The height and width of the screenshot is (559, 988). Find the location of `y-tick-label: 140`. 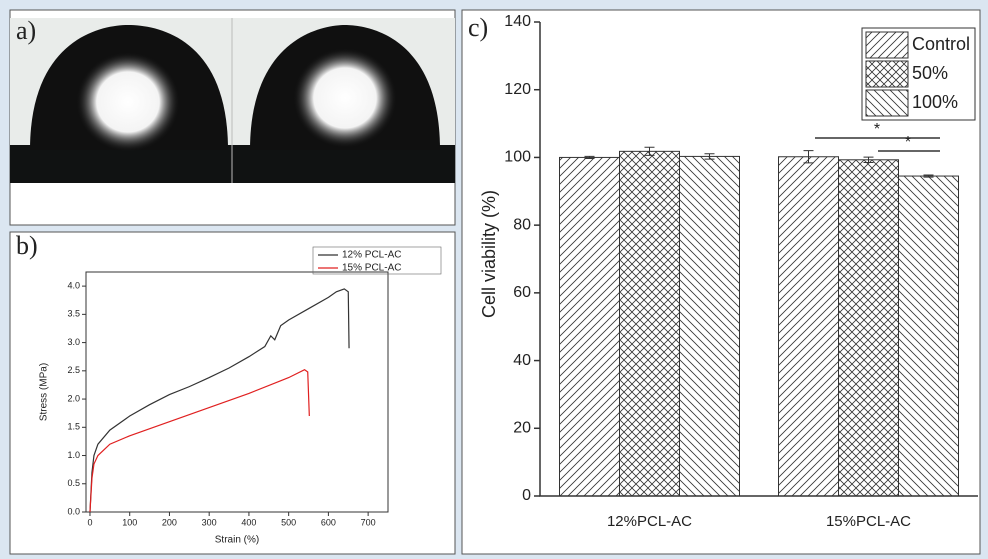

y-tick-label: 140 is located at coordinates (517, 21).